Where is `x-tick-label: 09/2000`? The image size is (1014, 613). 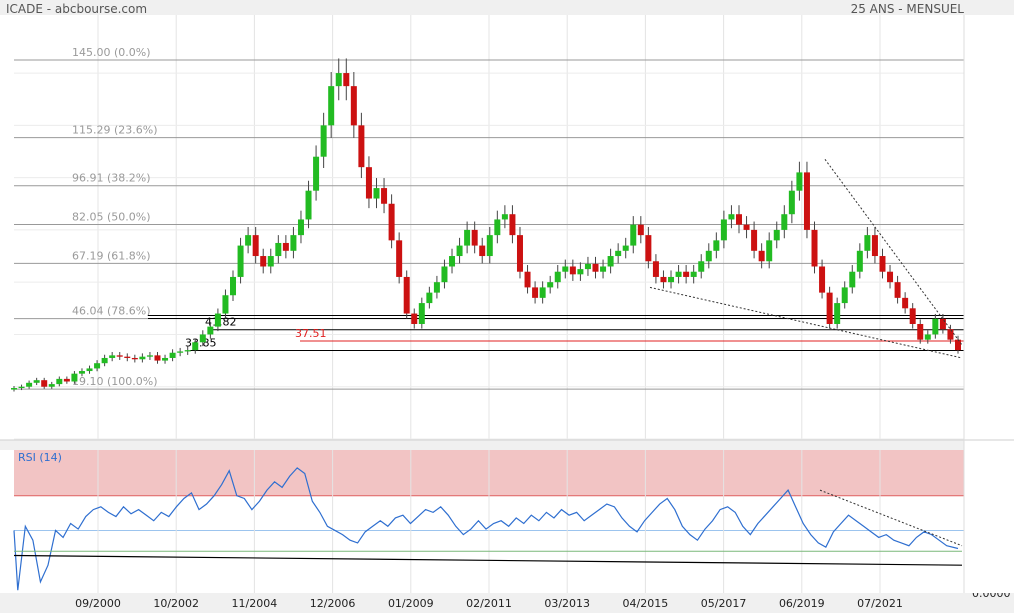
x-tick-label: 09/2000 is located at coordinates (98, 603).